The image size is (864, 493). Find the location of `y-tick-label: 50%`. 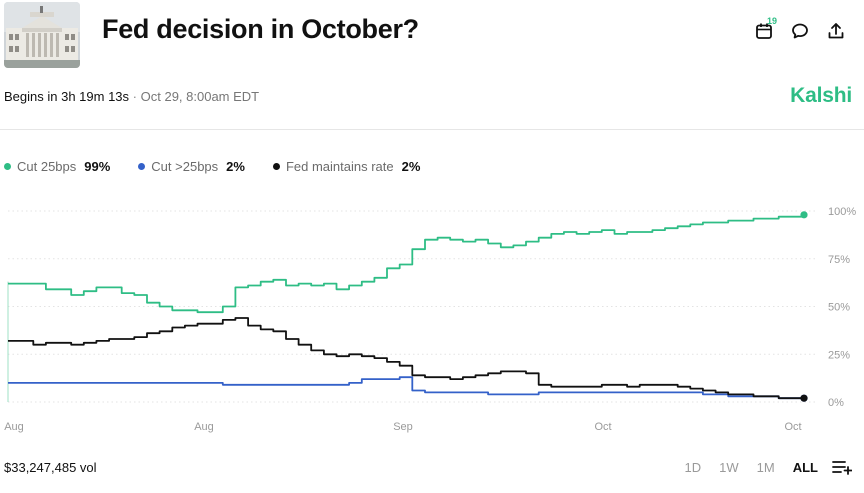

y-tick-label: 50% is located at coordinates (839, 308).